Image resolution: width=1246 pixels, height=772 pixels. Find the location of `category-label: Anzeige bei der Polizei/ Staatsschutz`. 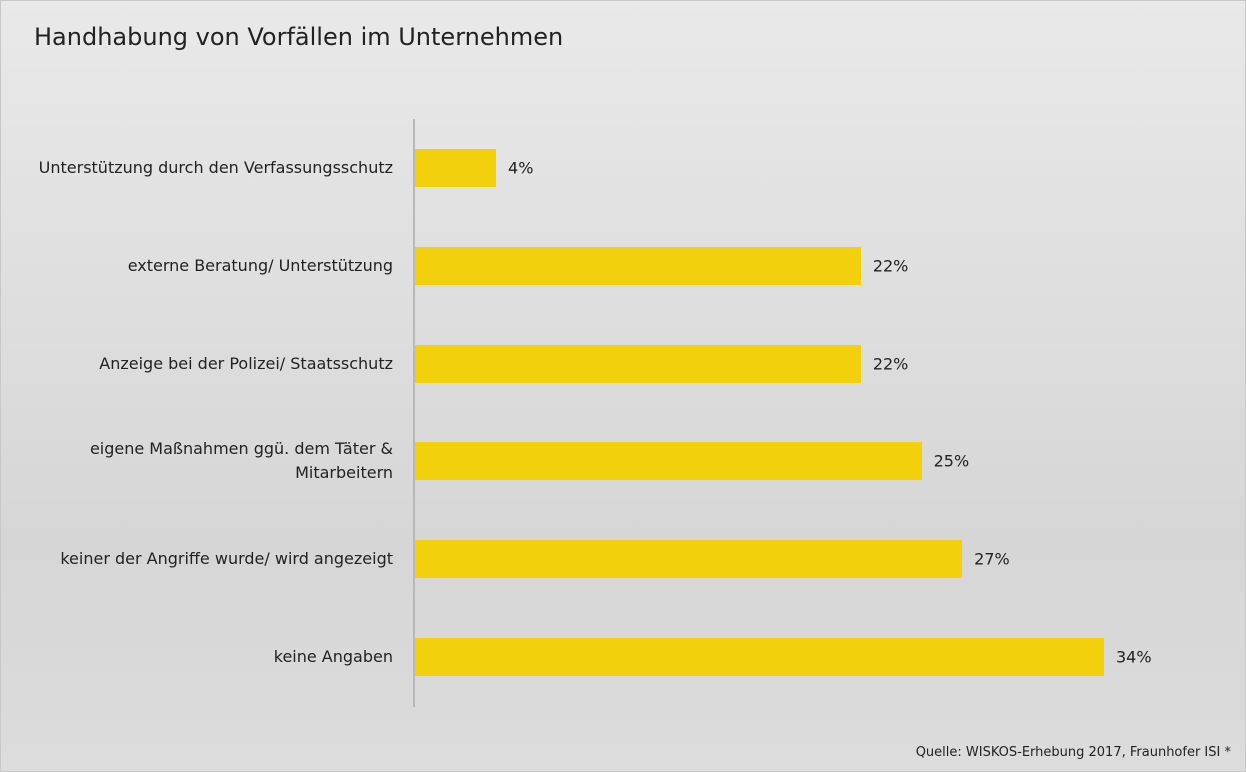

category-label: Anzeige bei der Polizei/ Staatsschutz is located at coordinates (246, 363).